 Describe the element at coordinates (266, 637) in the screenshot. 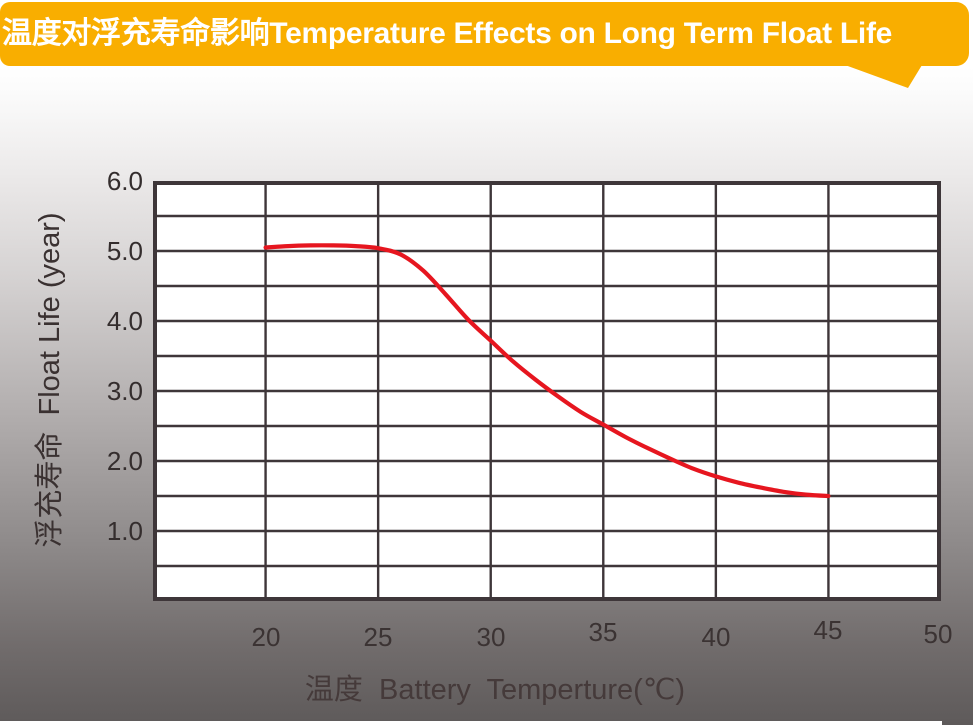

I see `x-tick-label: 20` at that location.